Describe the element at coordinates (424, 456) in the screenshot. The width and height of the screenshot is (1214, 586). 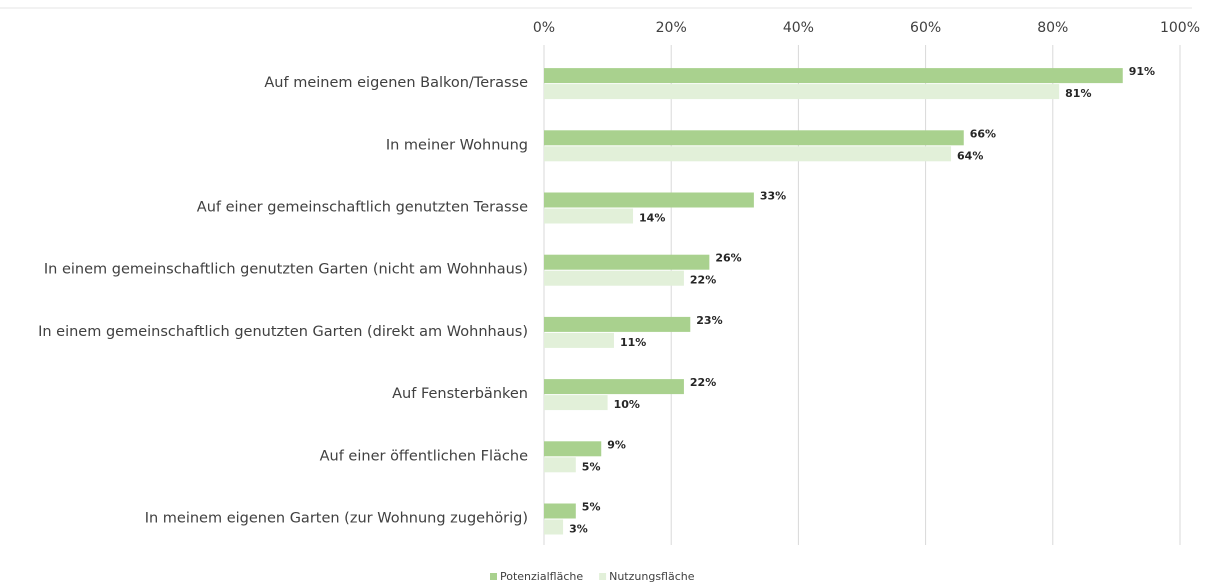
I see `category-label: Auf einer öffentlichen Fläche` at that location.